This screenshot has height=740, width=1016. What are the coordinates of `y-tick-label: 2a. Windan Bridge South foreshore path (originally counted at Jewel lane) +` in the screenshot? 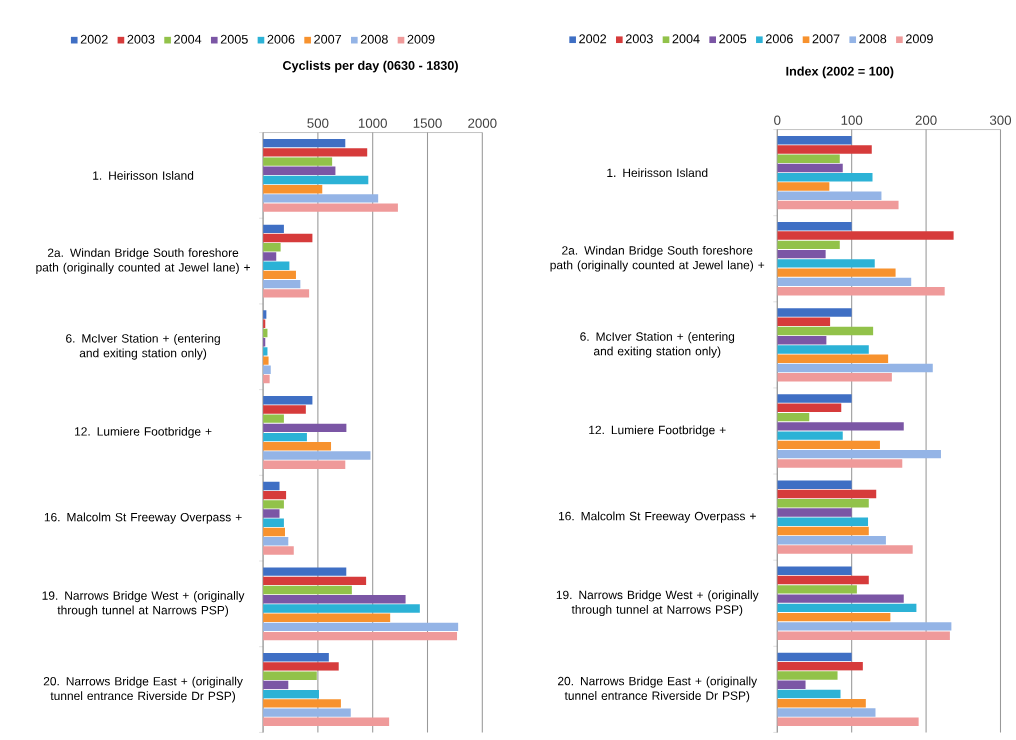 It's located at (143, 261).